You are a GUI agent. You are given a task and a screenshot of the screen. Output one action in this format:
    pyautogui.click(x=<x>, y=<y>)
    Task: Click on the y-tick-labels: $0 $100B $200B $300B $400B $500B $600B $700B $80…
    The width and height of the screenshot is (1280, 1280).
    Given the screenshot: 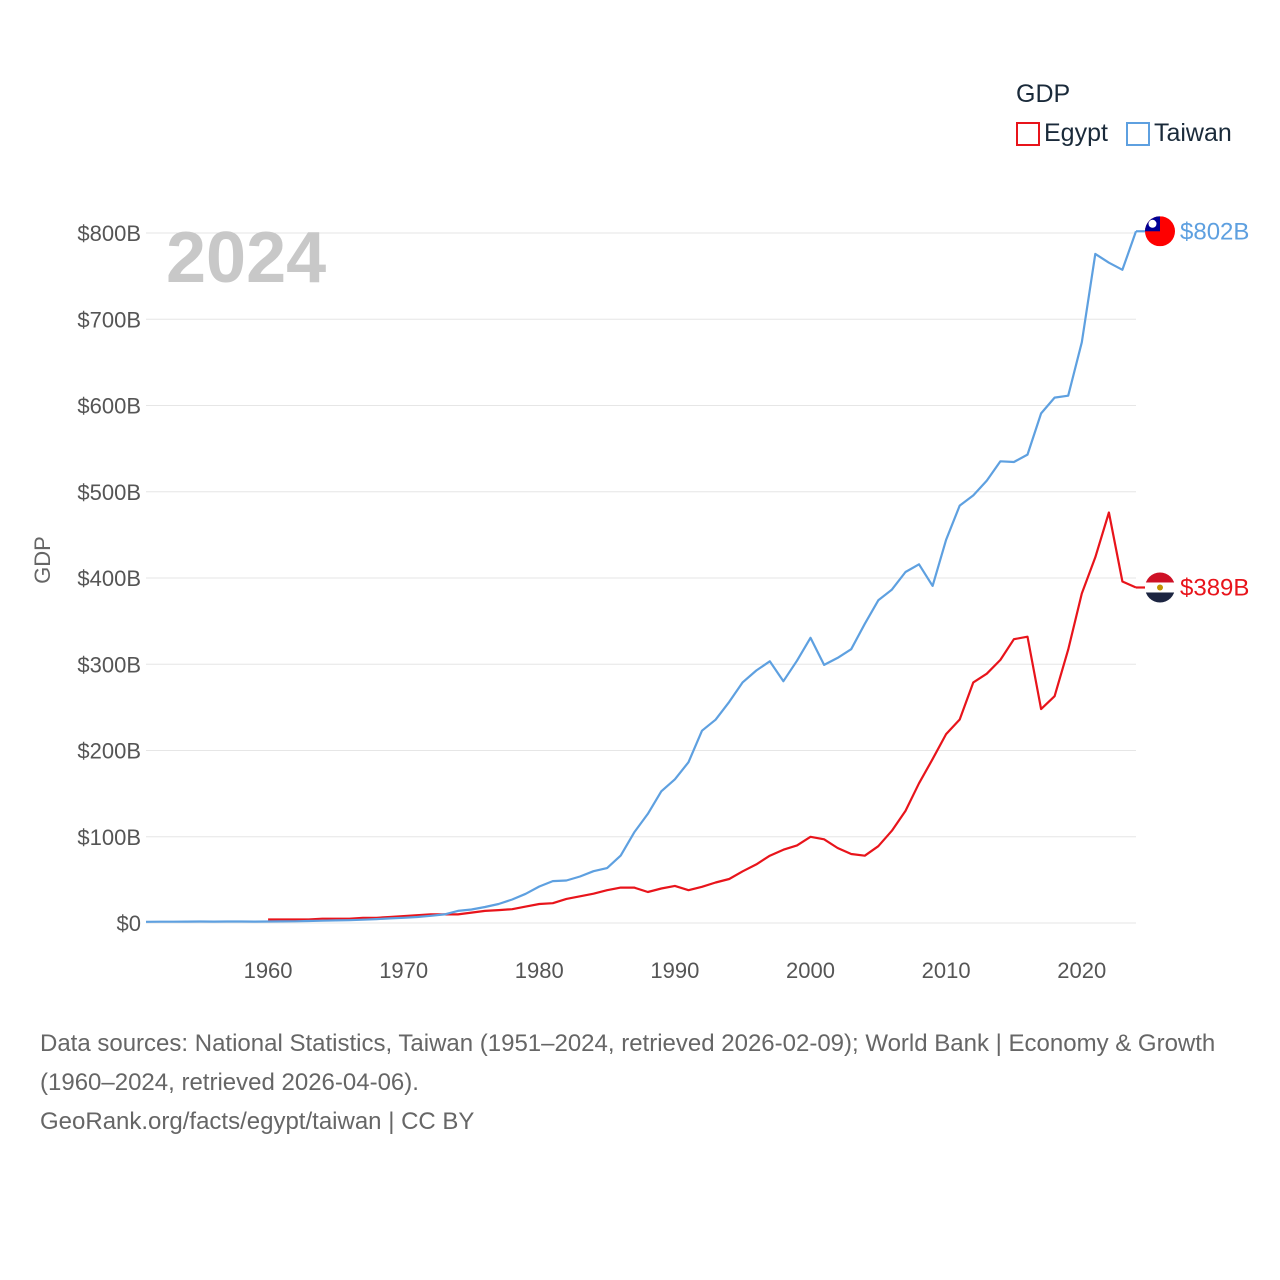 What is the action you would take?
    pyautogui.click(x=109, y=578)
    